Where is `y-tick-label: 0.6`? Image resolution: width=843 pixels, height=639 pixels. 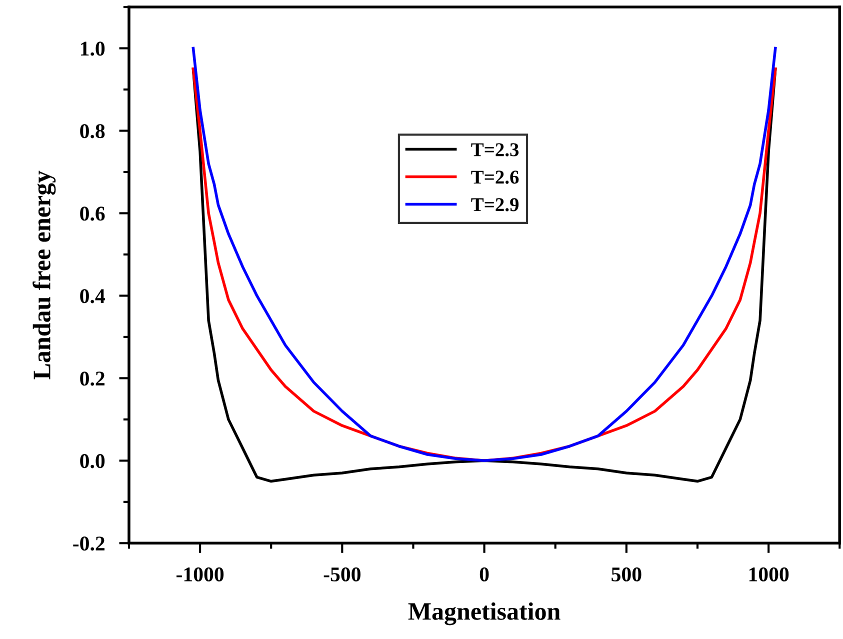 y-tick-label: 0.6 is located at coordinates (92, 213).